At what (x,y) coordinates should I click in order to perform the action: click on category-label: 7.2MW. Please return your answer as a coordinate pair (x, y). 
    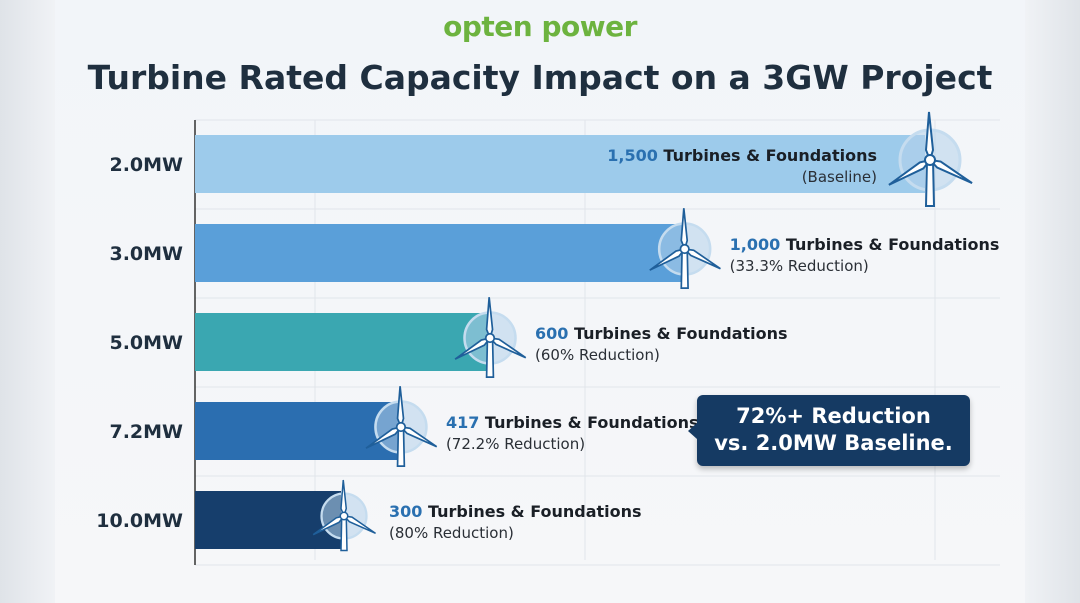
    Looking at the image, I should click on (146, 432).